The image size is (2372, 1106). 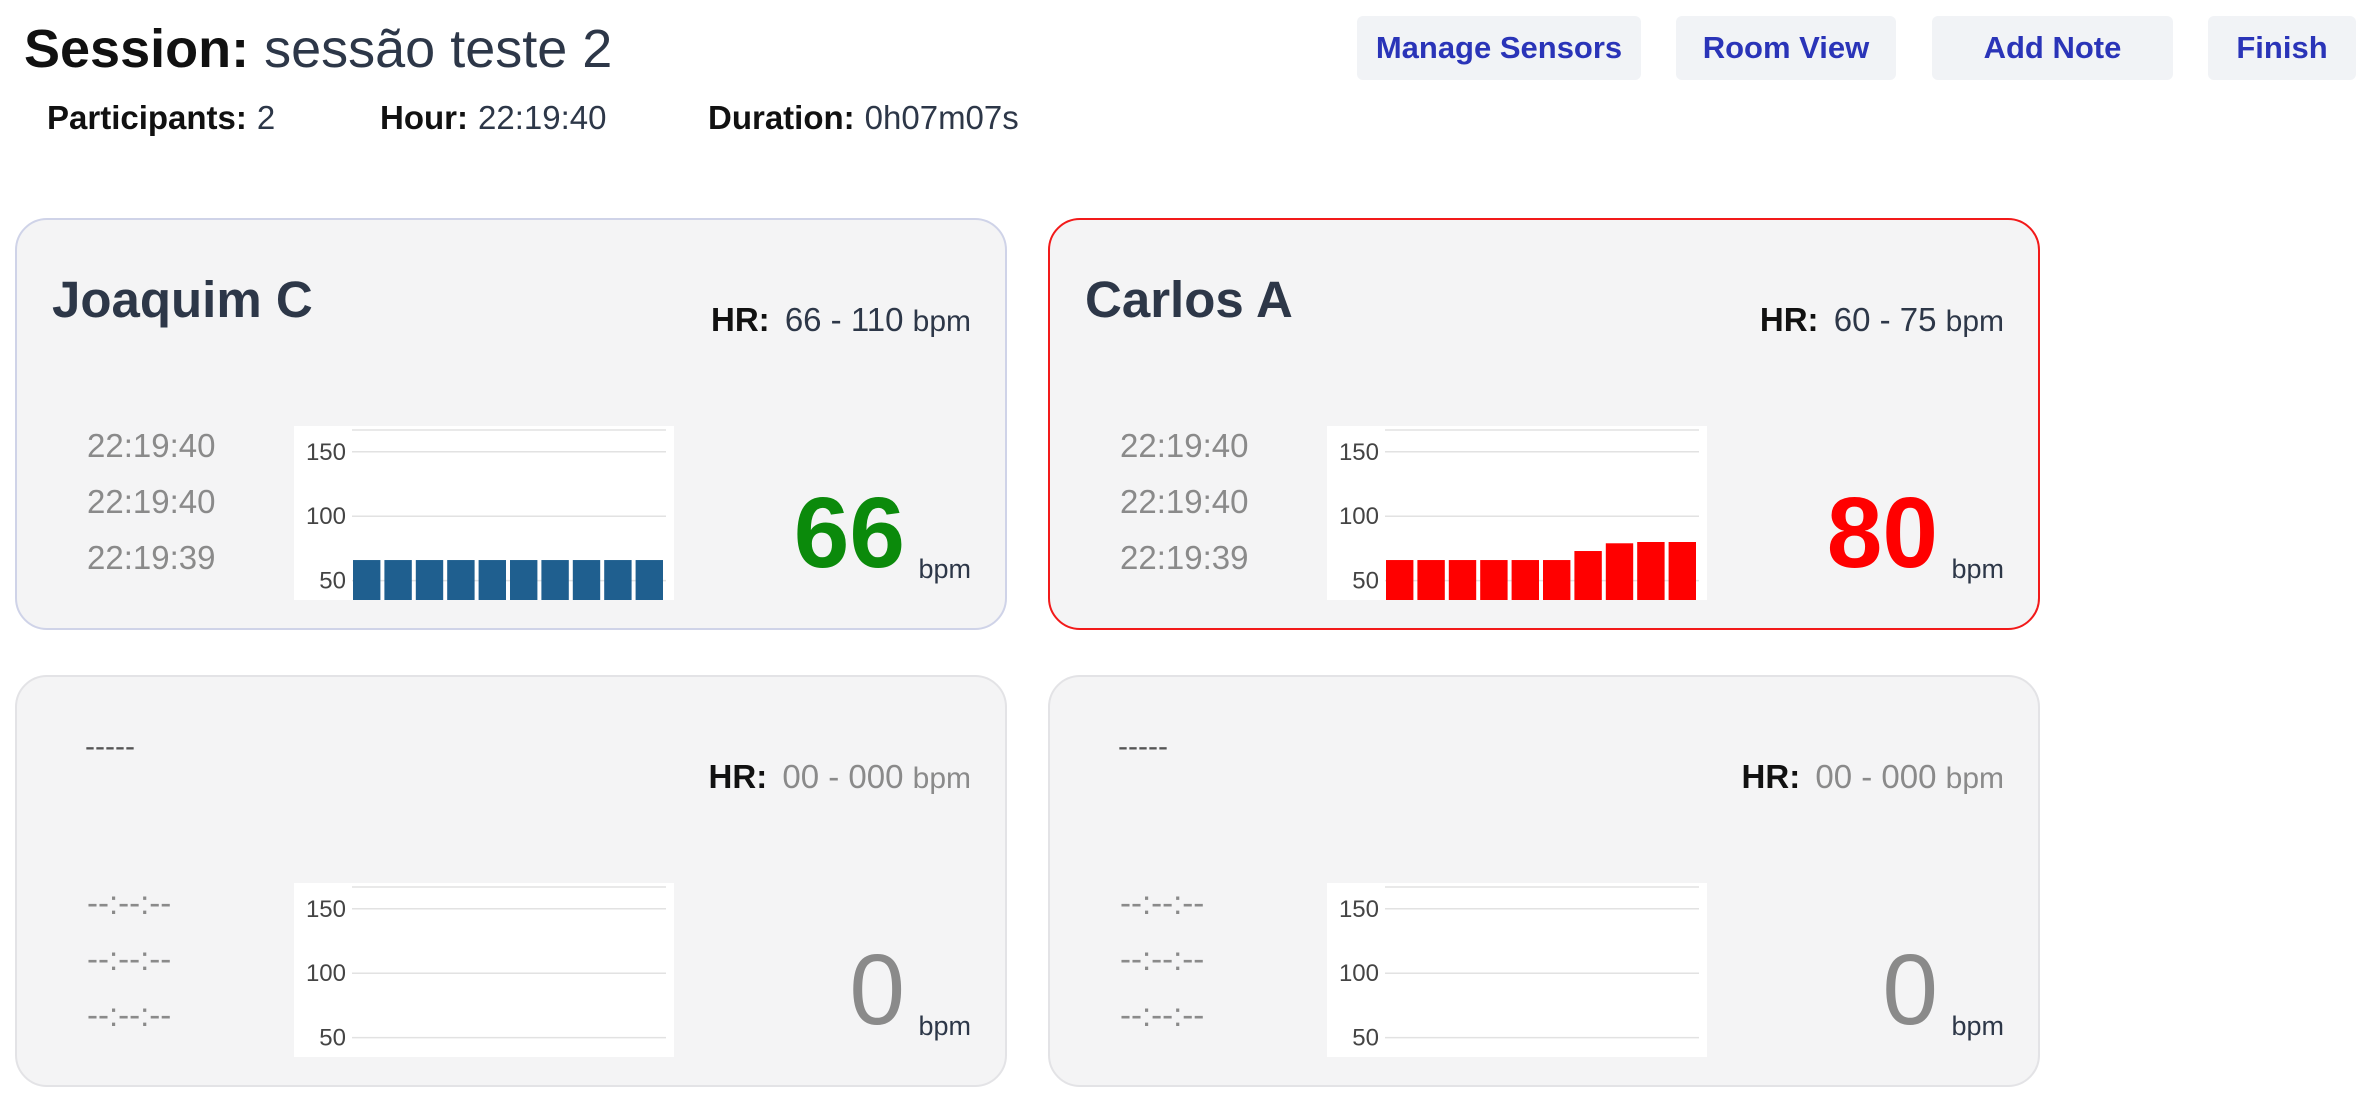 What do you see at coordinates (844, 319) in the screenshot?
I see `hr-range-value: 66 - 110` at bounding box center [844, 319].